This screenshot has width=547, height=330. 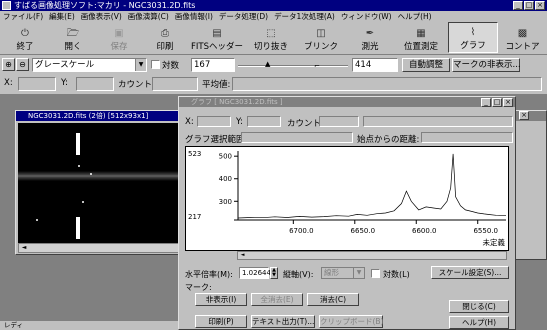 I want to click on graph-window-controls: _ □ ×, so click(x=497, y=102).